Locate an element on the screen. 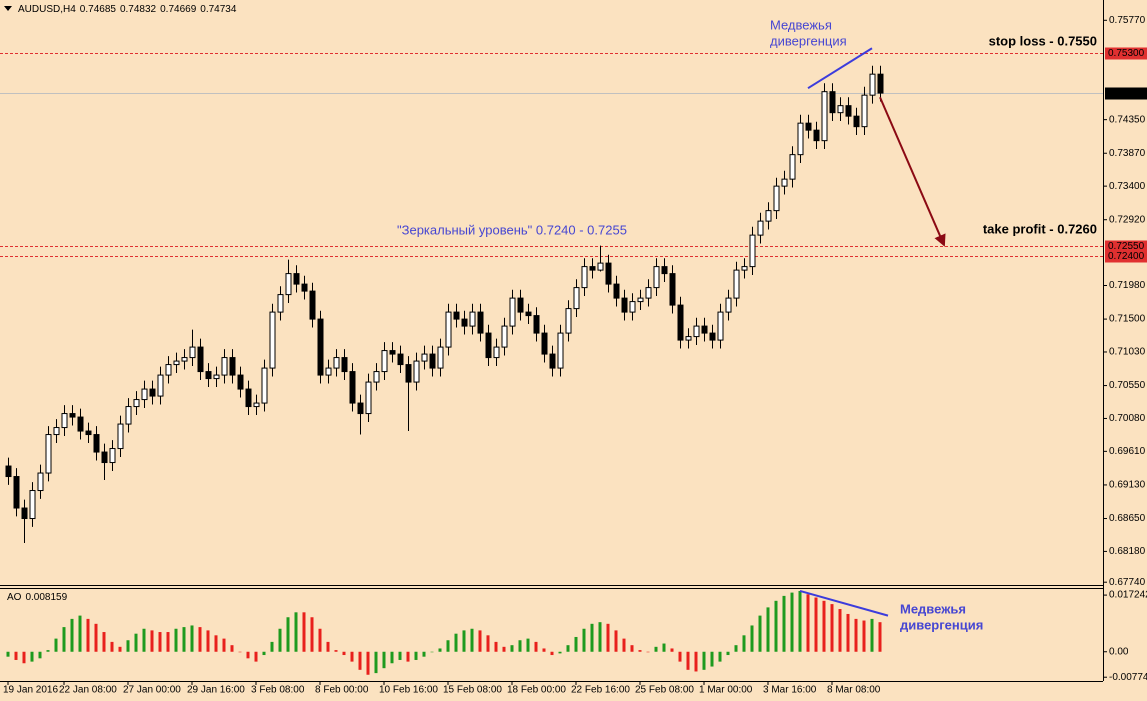 This screenshot has height=701, width=1147. quote: 0.74685 is located at coordinates (98, 9).